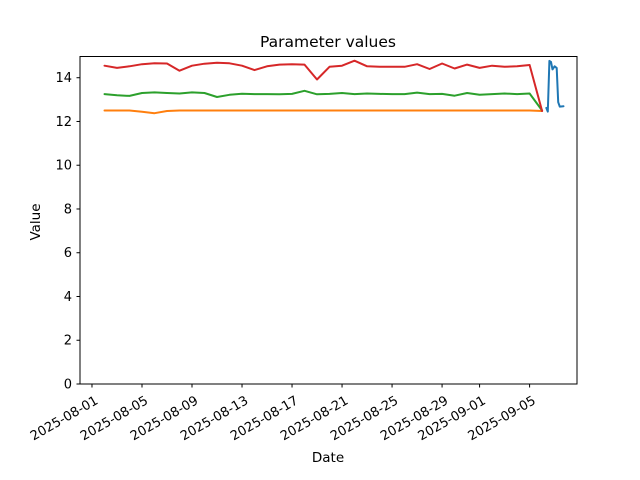  Describe the element at coordinates (68, 209) in the screenshot. I see `y-tick-label: 8` at that location.